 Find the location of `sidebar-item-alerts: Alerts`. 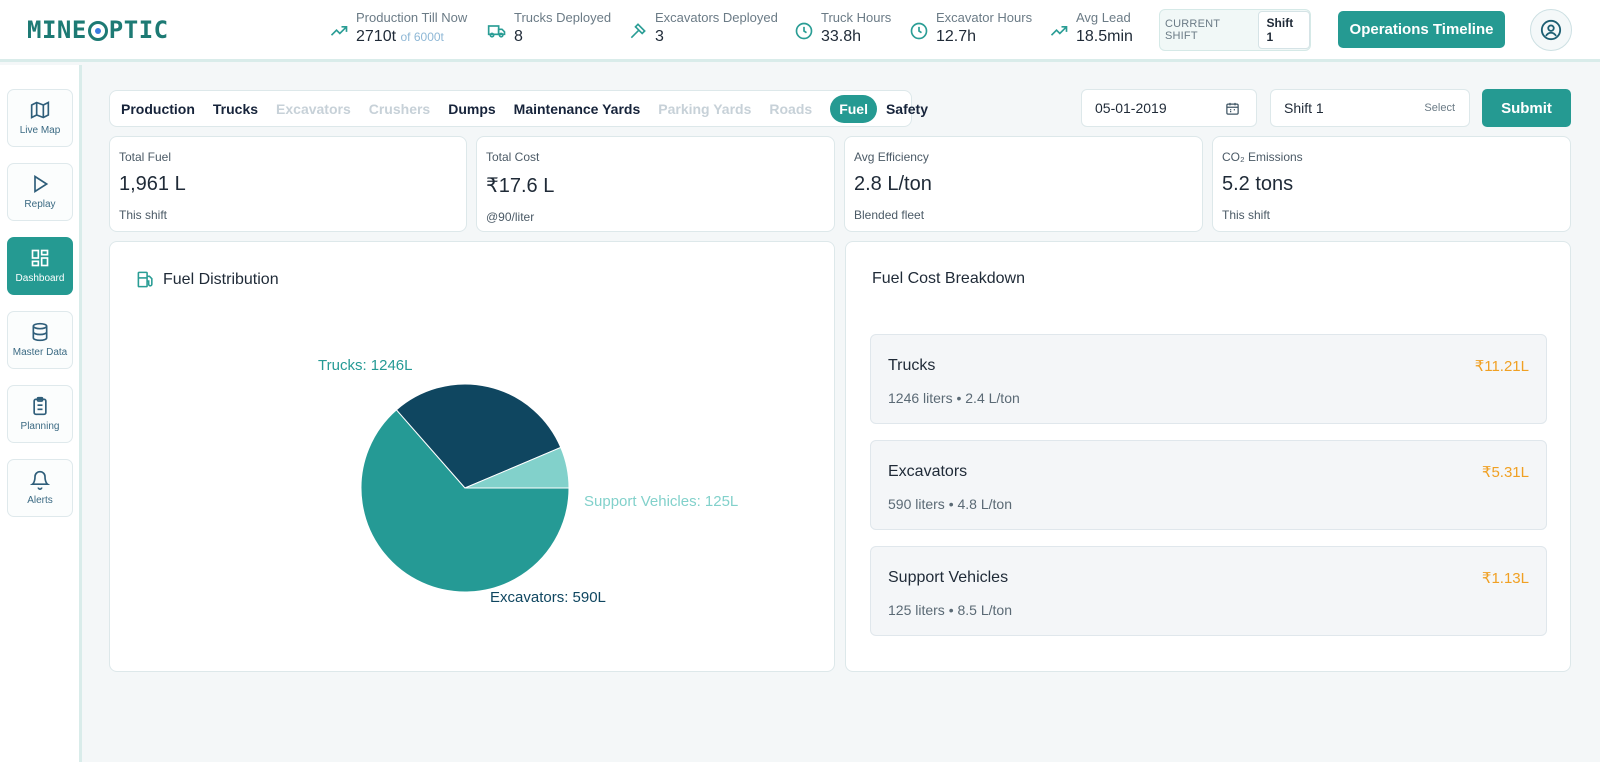

sidebar-item-alerts: Alerts is located at coordinates (40, 488).